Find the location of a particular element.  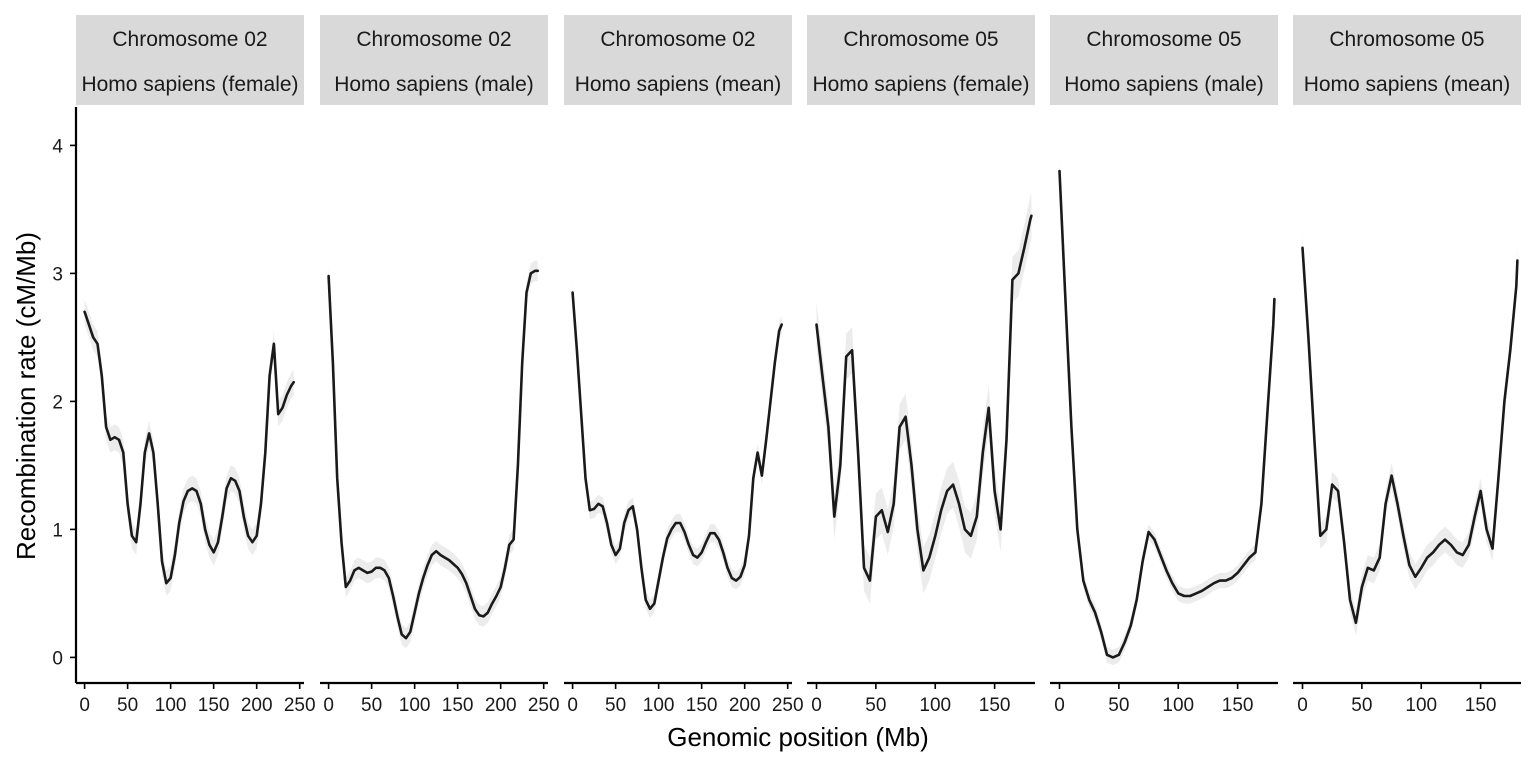

facet-strip-labels: Chromosome 05 Homo sapiens (mean) is located at coordinates (1407, 62).